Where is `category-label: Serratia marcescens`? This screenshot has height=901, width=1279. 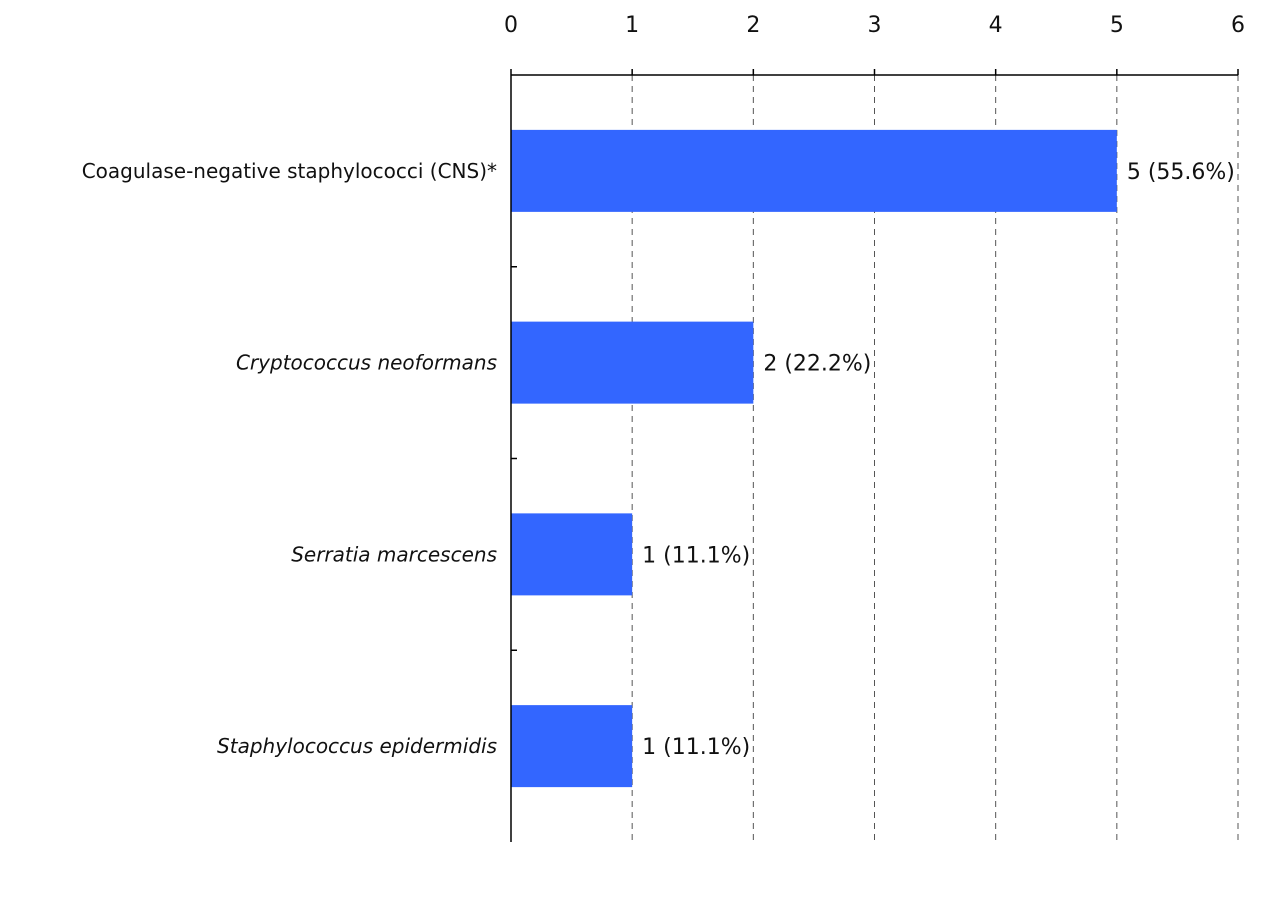 category-label: Serratia marcescens is located at coordinates (394, 554).